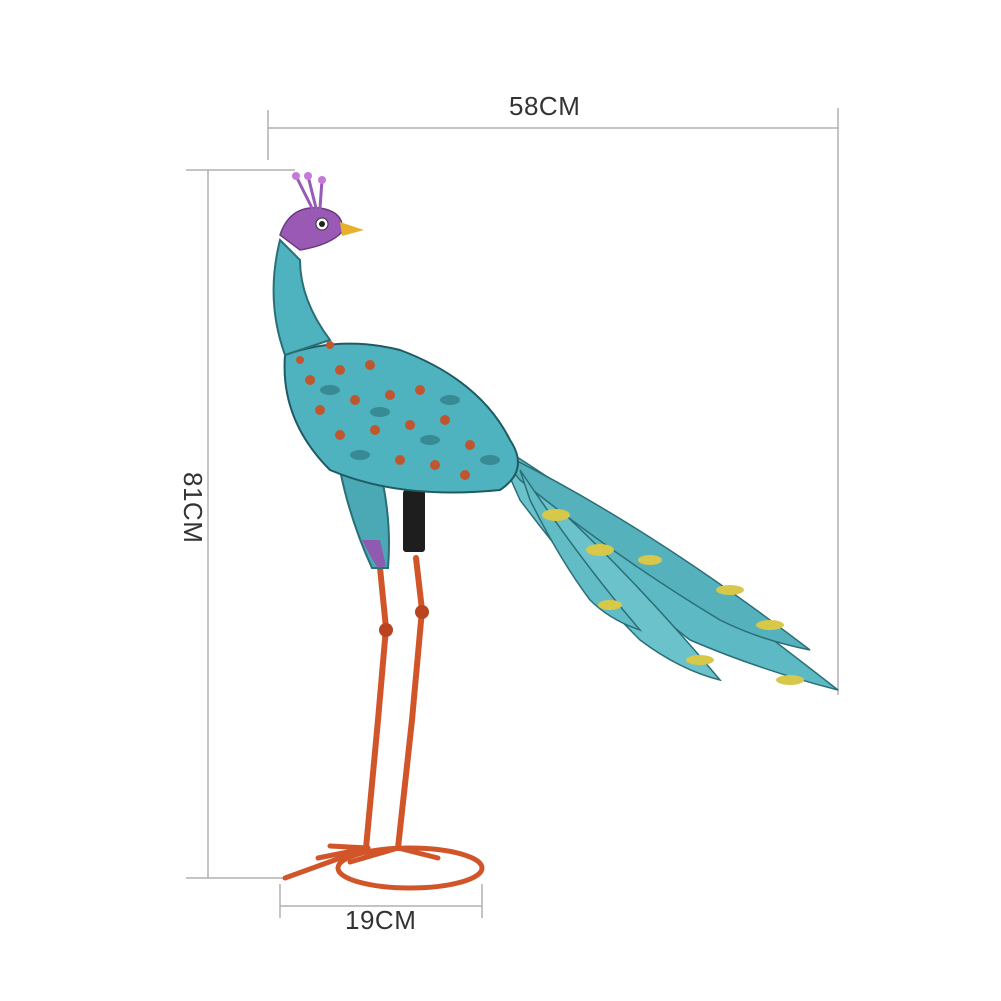 The width and height of the screenshot is (1001, 1001). I want to click on body, so click(401, 418).